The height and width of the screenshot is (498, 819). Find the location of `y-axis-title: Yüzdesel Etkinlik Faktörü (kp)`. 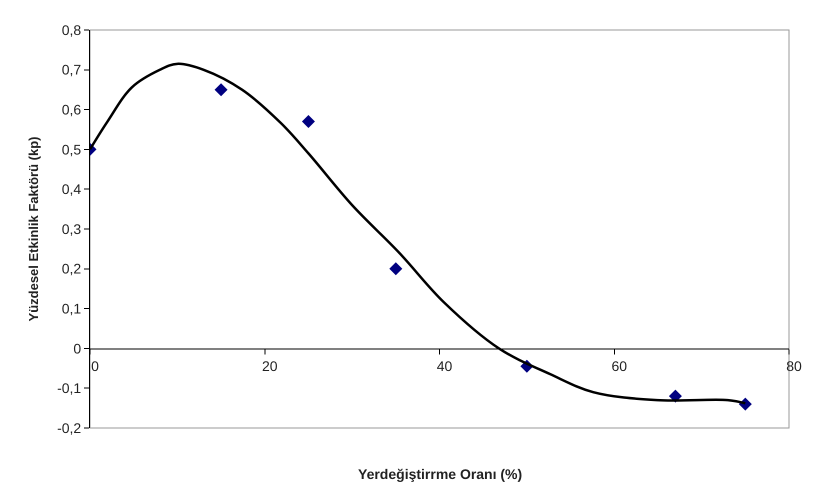

y-axis-title: Yüzdesel Etkinlik Faktörü (kp) is located at coordinates (34, 229).